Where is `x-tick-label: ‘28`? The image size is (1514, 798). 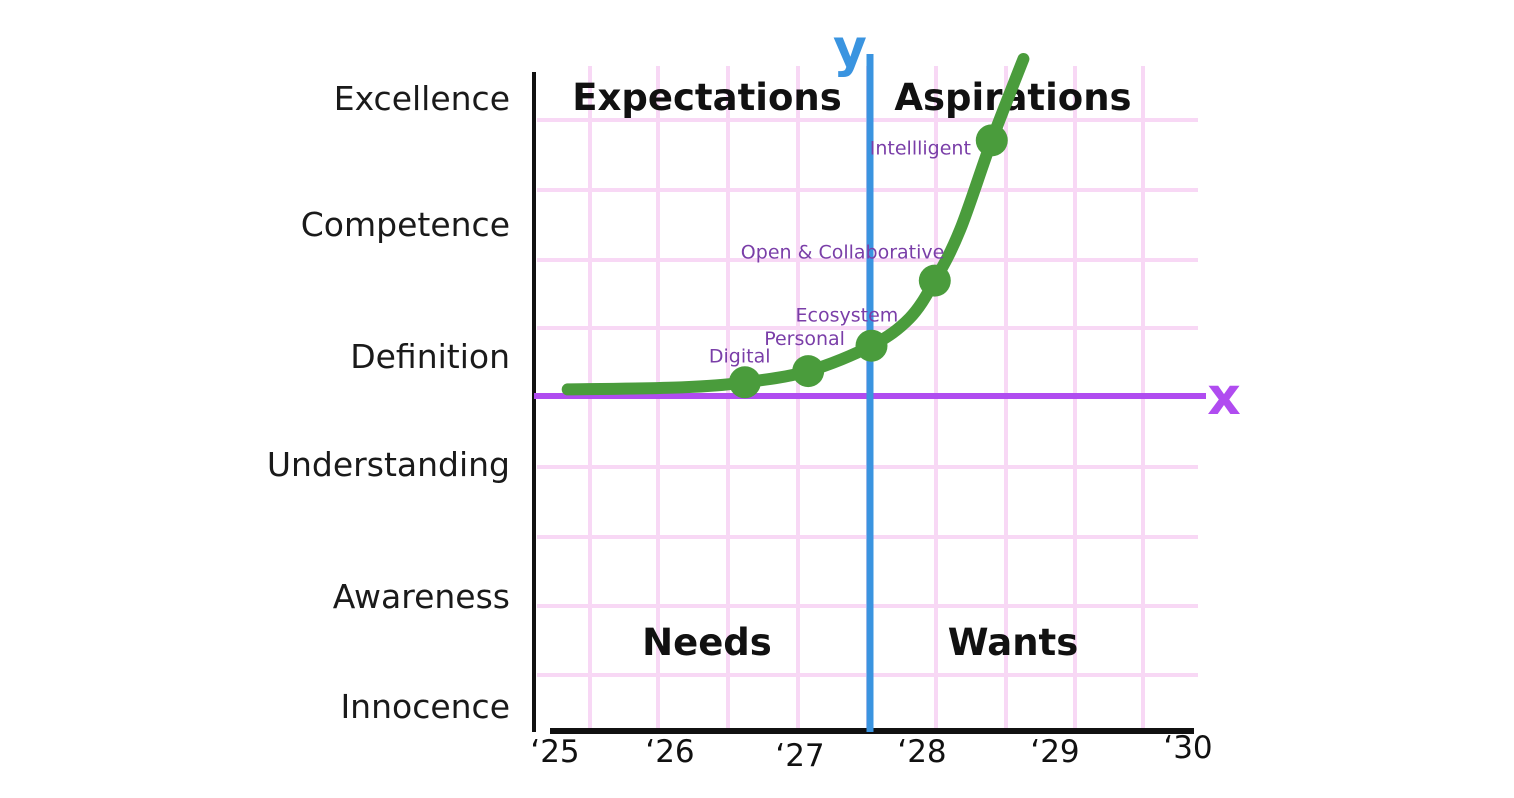 x-tick-label: ‘28 is located at coordinates (921, 752).